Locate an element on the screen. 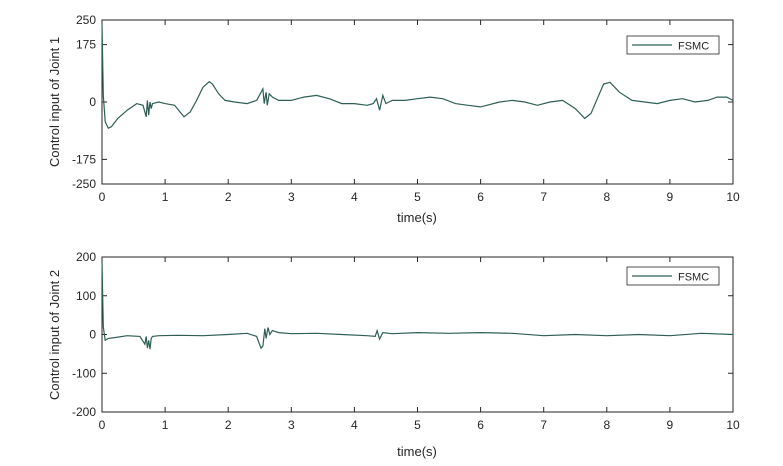 The height and width of the screenshot is (466, 783). y-tick-label: 100 is located at coordinates (86, 296).